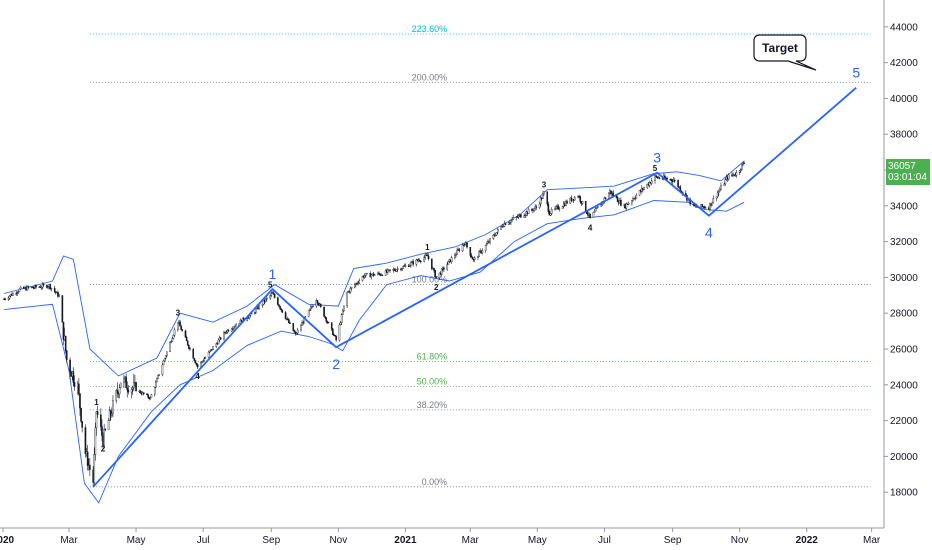  What do you see at coordinates (430, 77) in the screenshot?
I see `fib-level-label: 200.00%` at bounding box center [430, 77].